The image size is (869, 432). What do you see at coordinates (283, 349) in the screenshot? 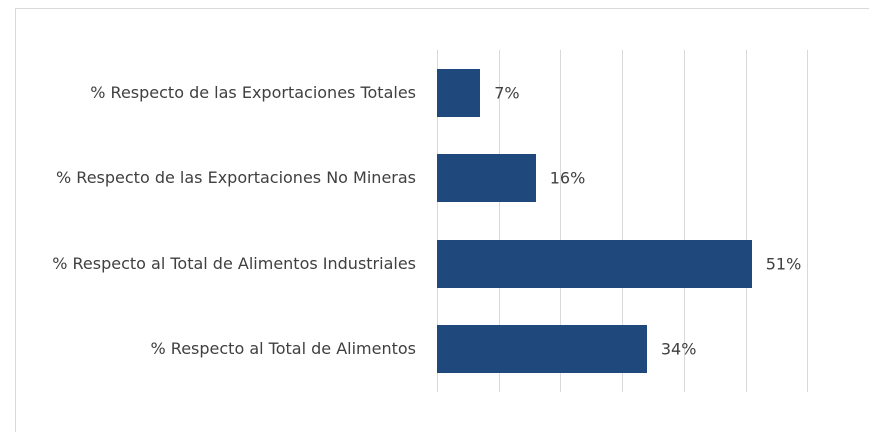
I see `category-label: % Respecto al Total de Alimentos` at bounding box center [283, 349].